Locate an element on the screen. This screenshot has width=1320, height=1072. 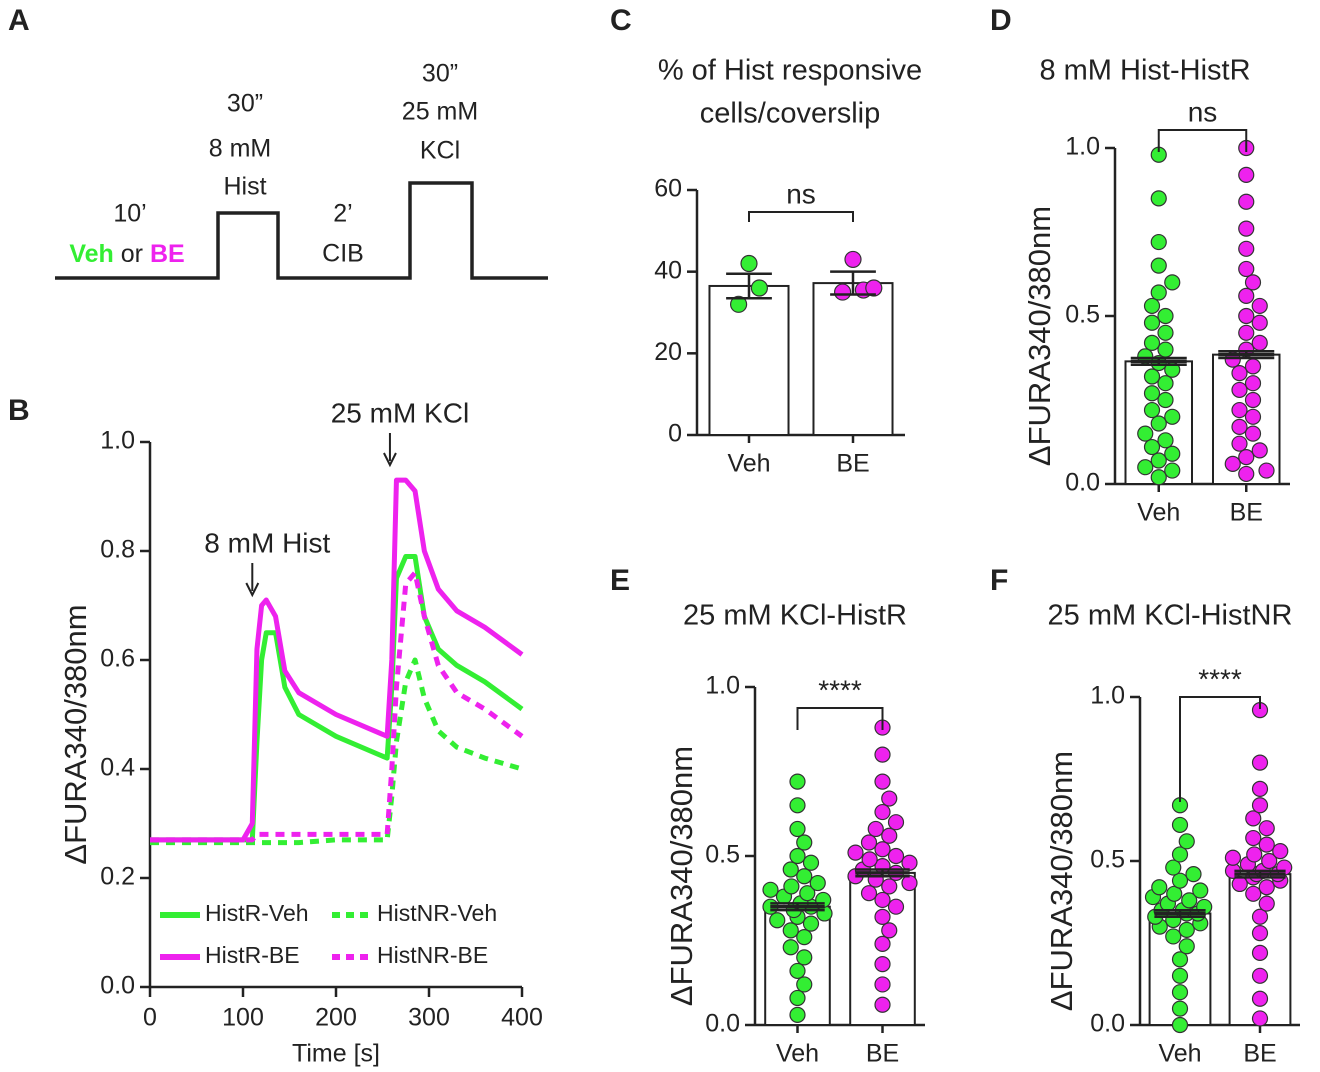
x-tick-label: 200 is located at coordinates (336, 1018).